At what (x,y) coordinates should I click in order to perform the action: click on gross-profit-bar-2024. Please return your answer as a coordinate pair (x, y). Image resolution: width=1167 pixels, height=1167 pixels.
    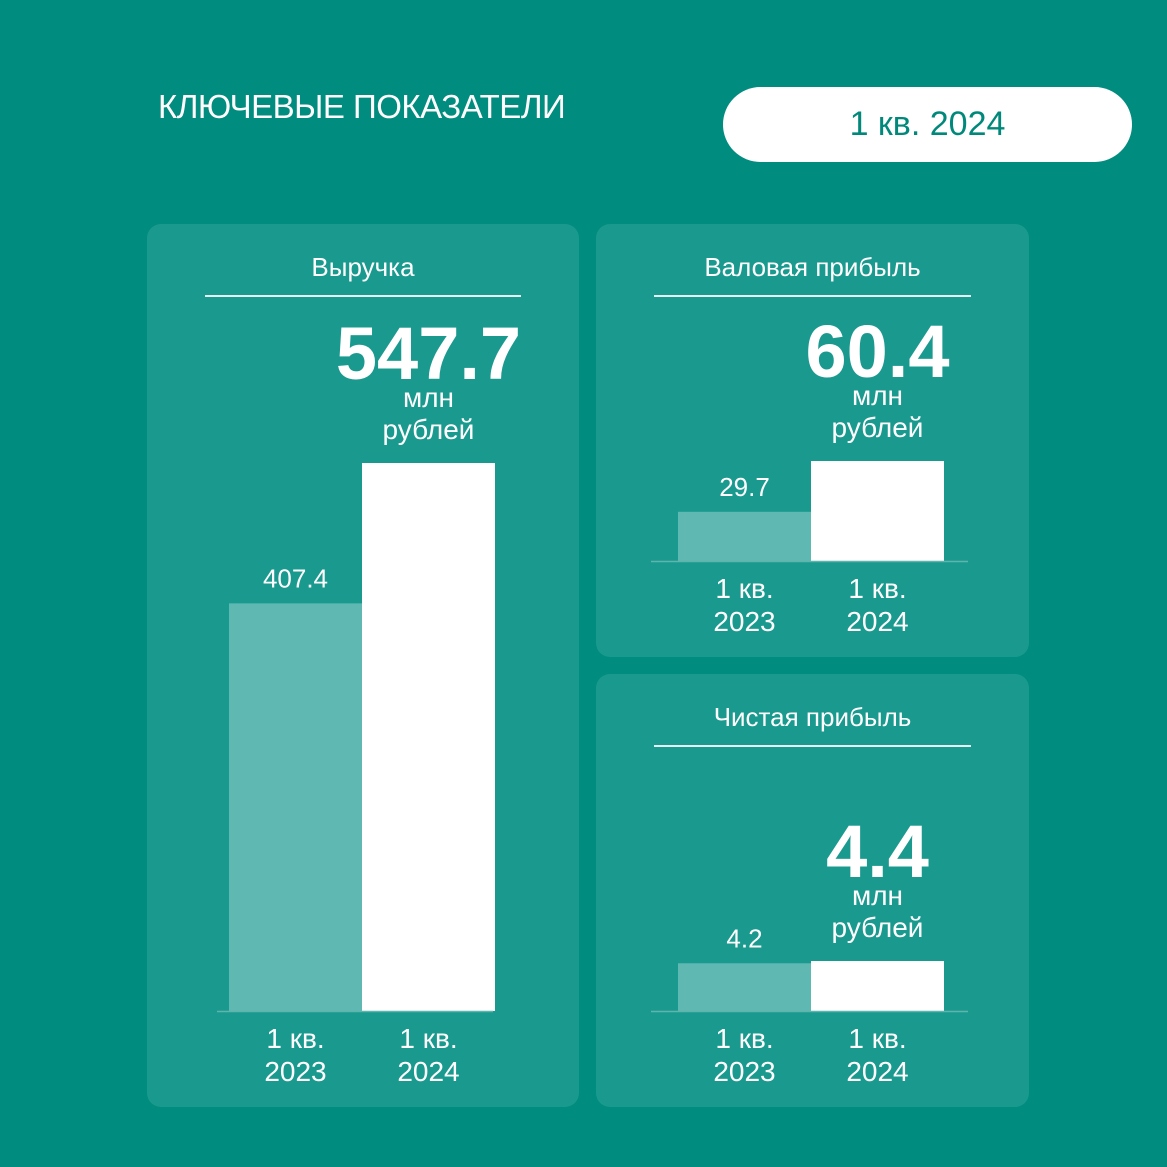
    Looking at the image, I should click on (877, 511).